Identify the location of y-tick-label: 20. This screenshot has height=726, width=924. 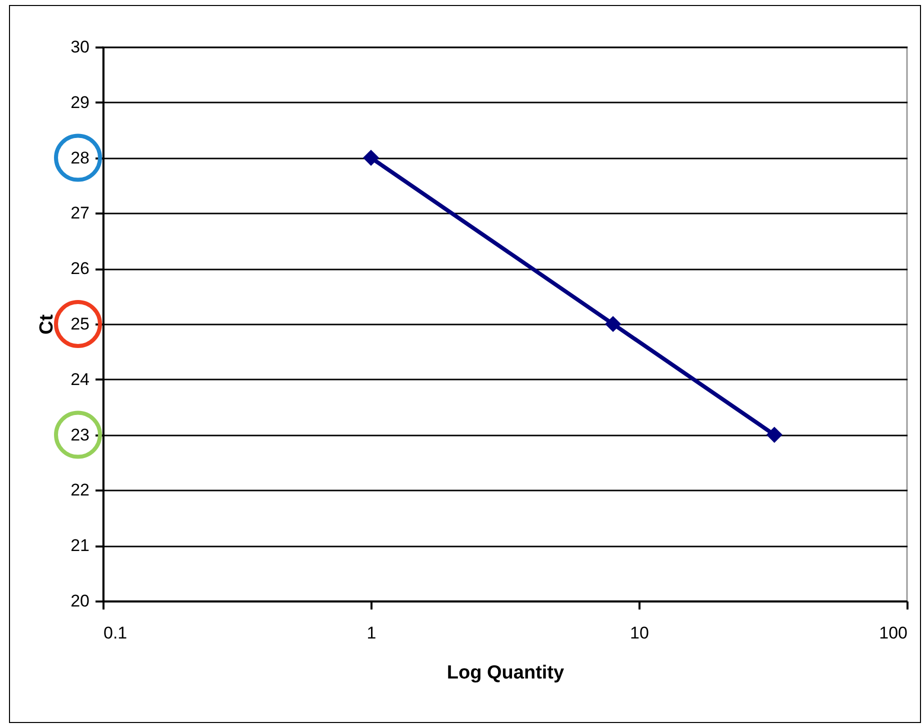
(80, 601).